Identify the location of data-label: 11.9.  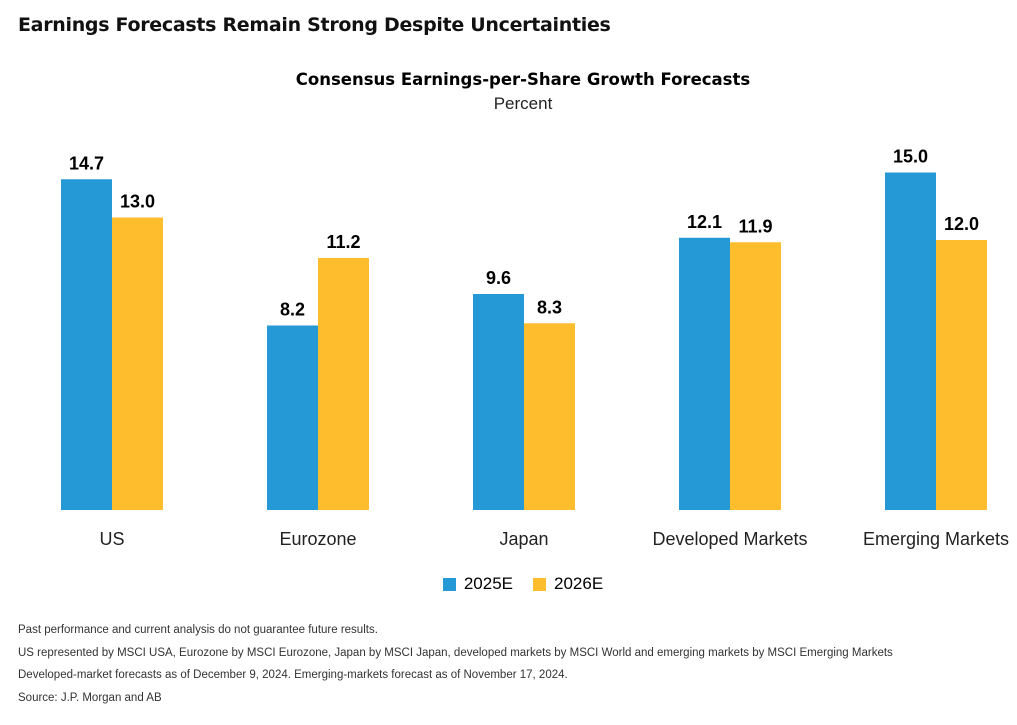
(755, 226).